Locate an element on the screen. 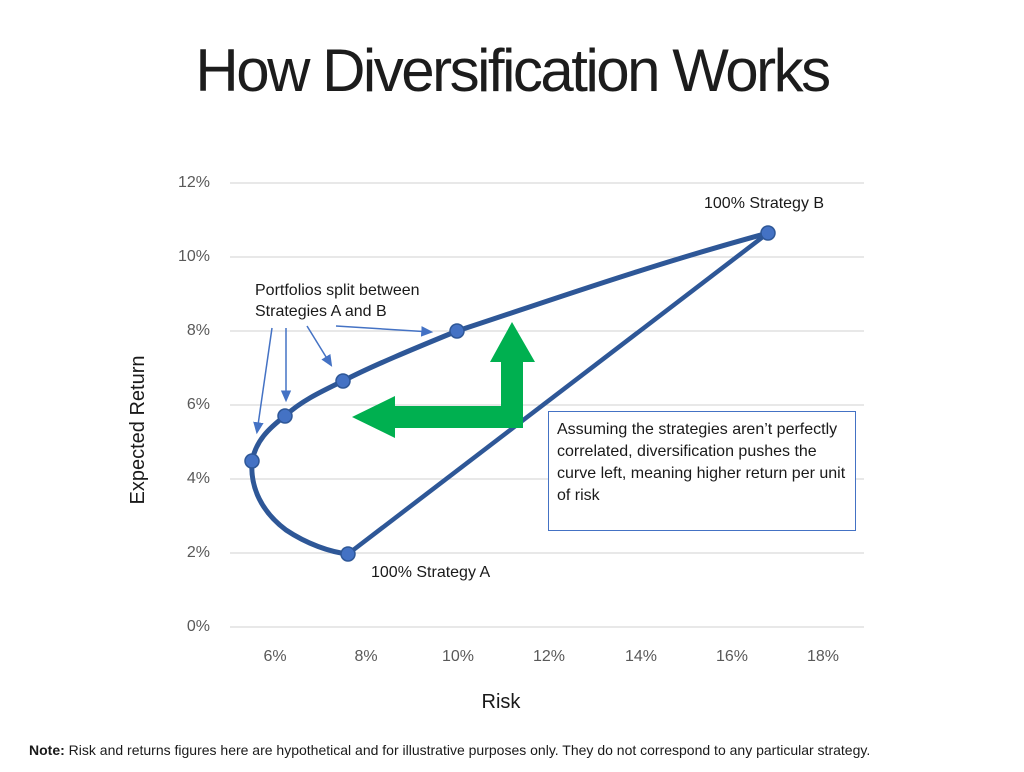 This screenshot has width=1024, height=772. portfolios-annotation-line2: Strategies A and B is located at coordinates (321, 311).